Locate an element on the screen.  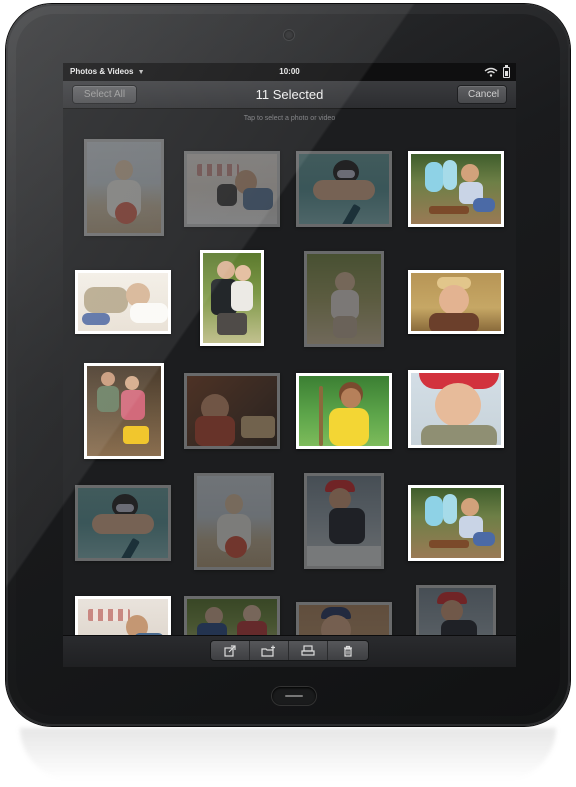
trash-icon is located at coordinates (348, 651).